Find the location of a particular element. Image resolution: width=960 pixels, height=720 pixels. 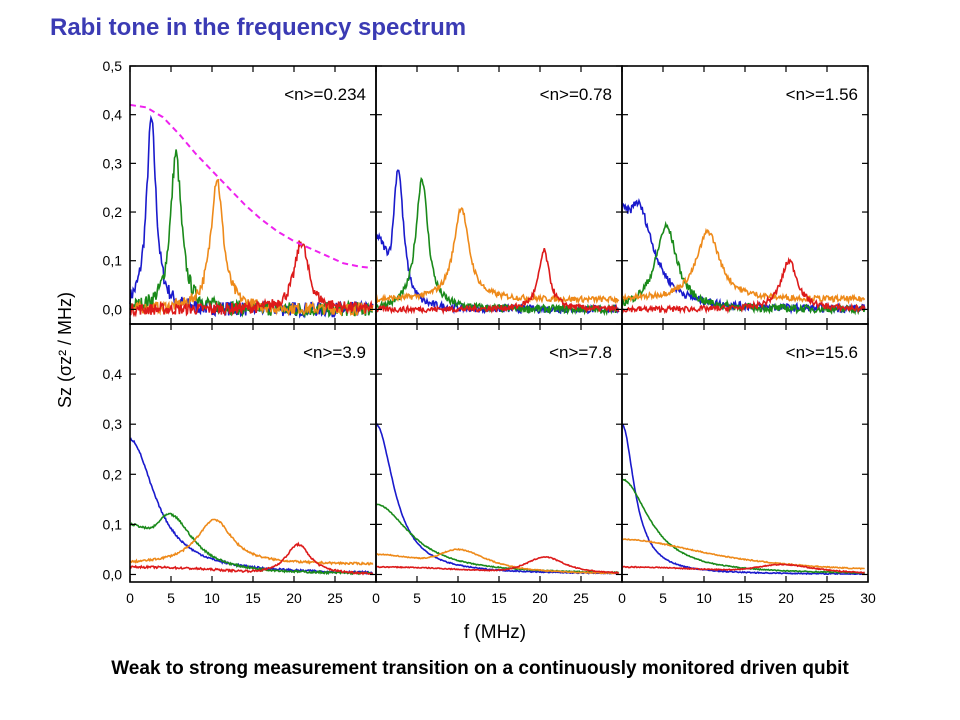

y-tick-label: 0,5 is located at coordinates (113, 66).